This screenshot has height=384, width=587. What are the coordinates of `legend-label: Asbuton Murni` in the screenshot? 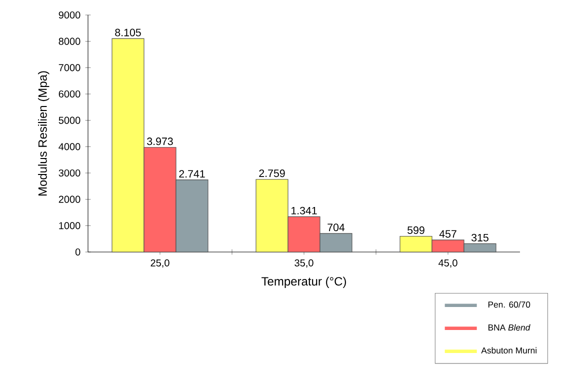 It's located at (508, 350).